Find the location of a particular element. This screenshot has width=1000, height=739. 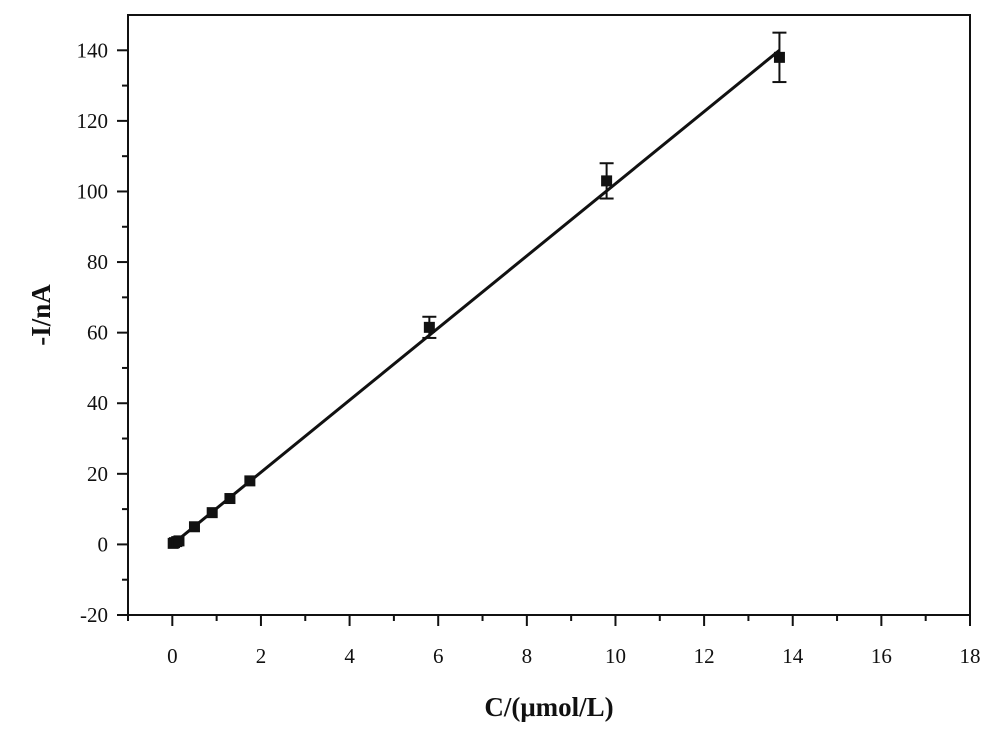

x-axis-ticks: 0 2 4 6 8 10 12 14 16 18 is located at coordinates (554, 641).